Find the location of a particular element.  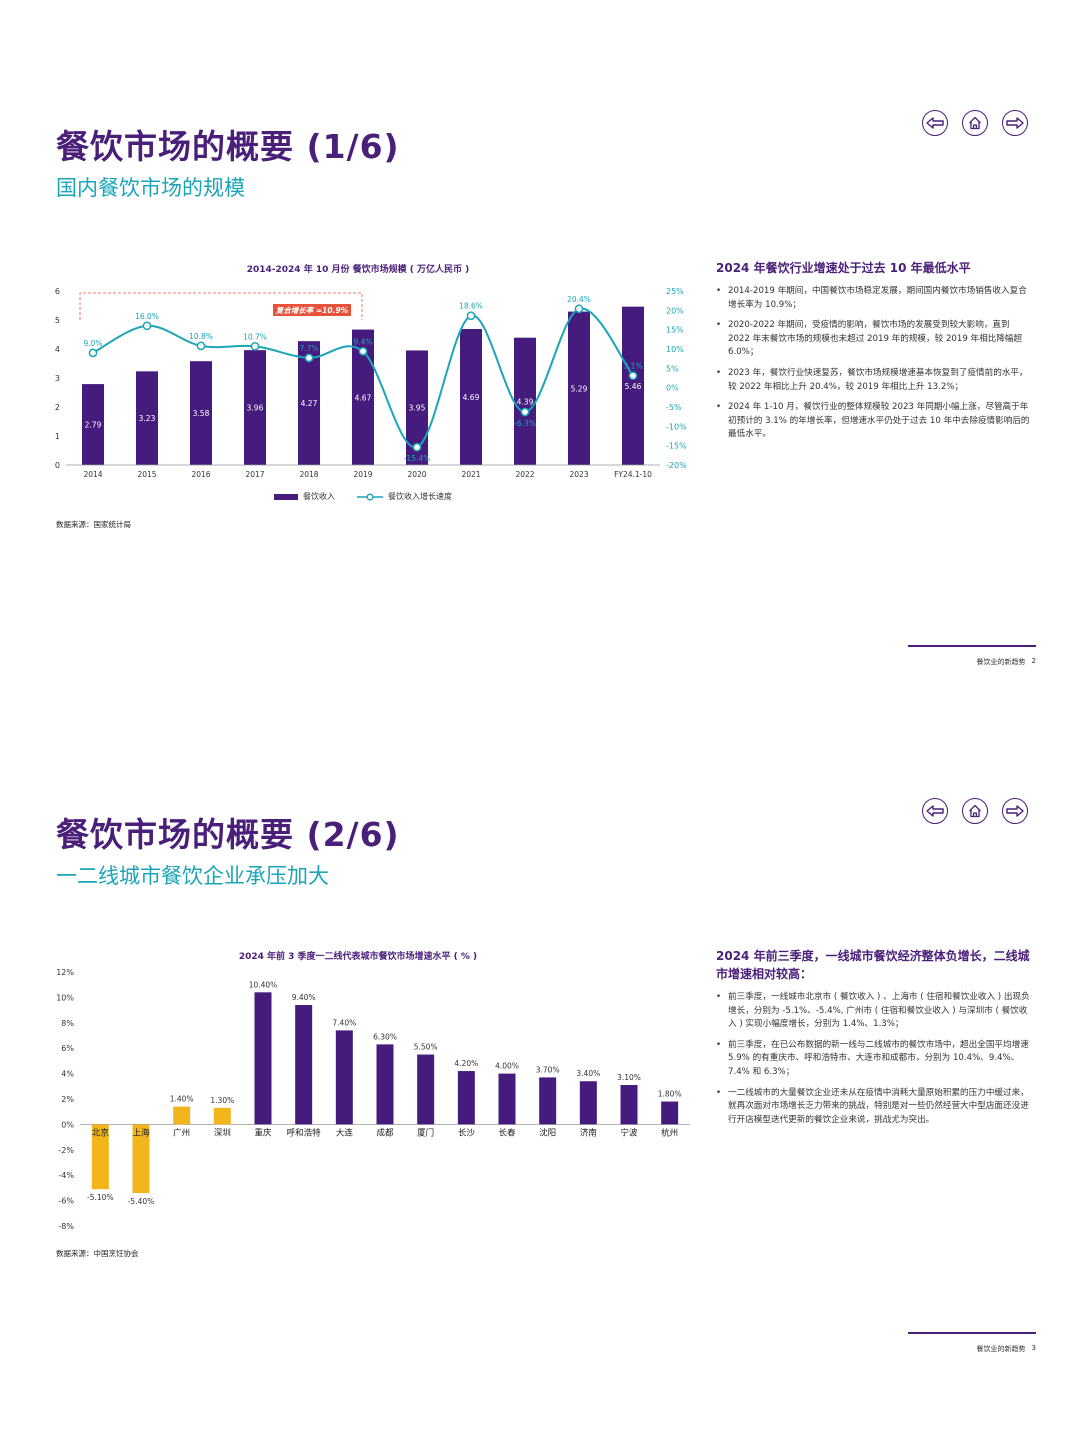

footer: 餐饮业的新趋势 3 is located at coordinates (1006, 1349).